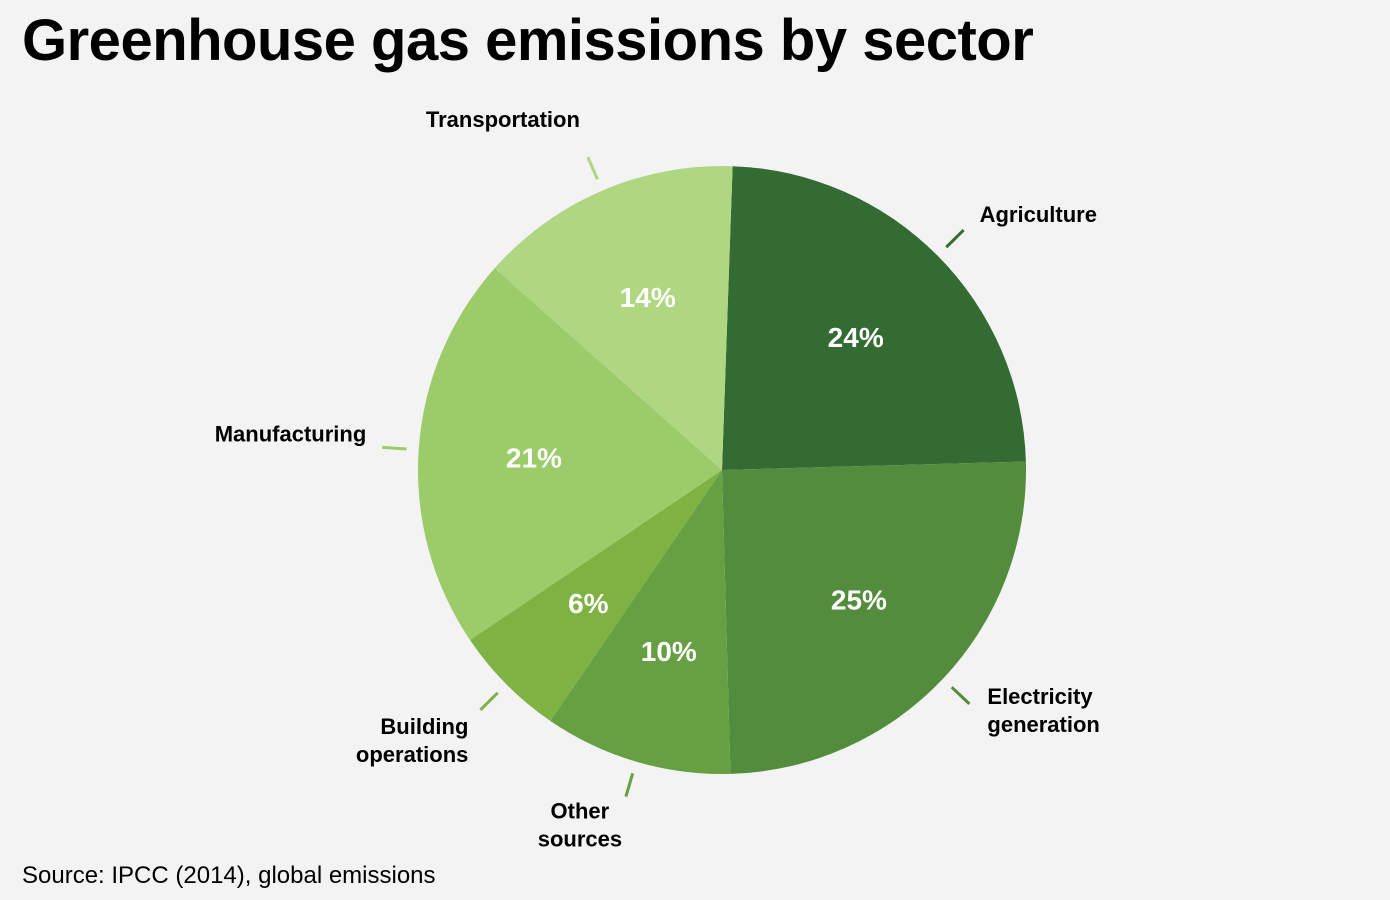  I want to click on slice-building-operations, so click(595, 595).